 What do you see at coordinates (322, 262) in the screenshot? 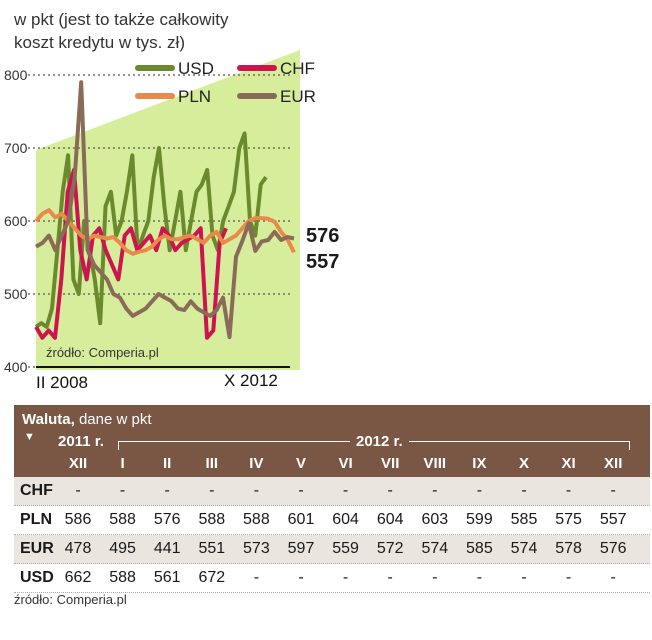
I see `end-label-pln: 557` at bounding box center [322, 262].